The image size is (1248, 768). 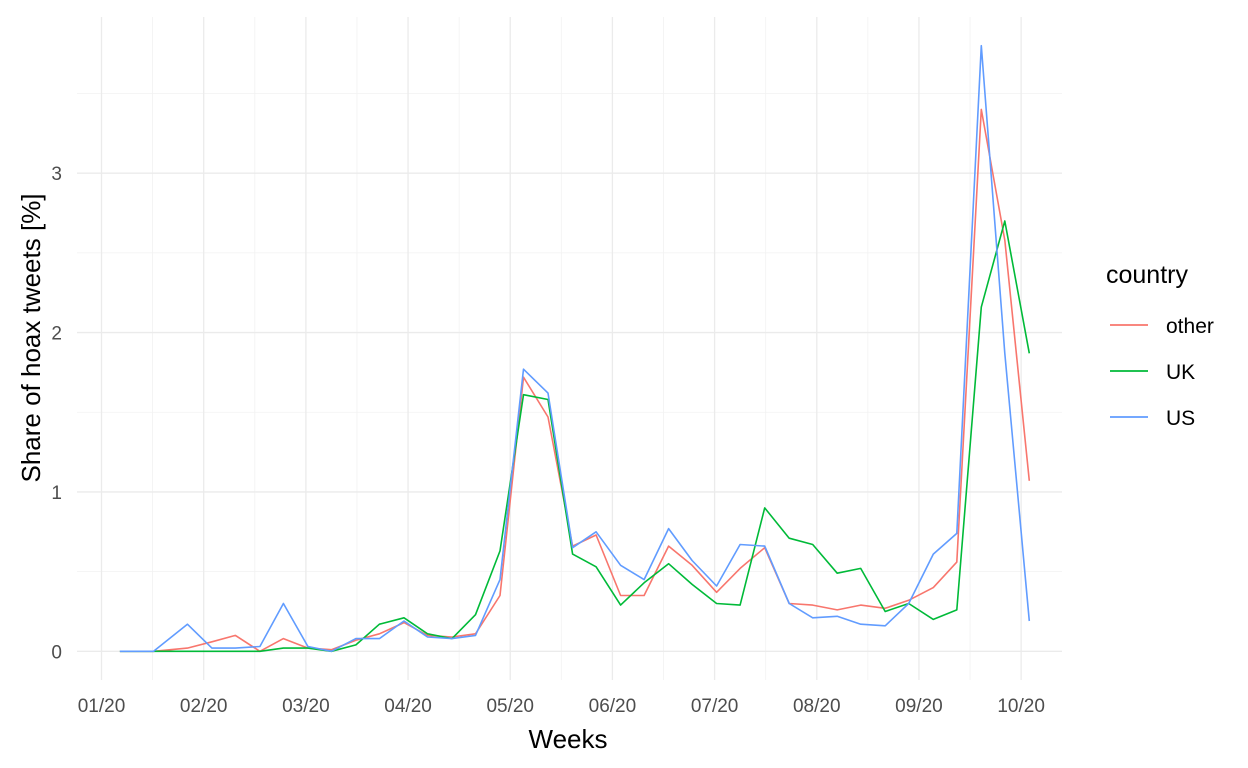 I want to click on legend: country other UK US, so click(x=1160, y=345).